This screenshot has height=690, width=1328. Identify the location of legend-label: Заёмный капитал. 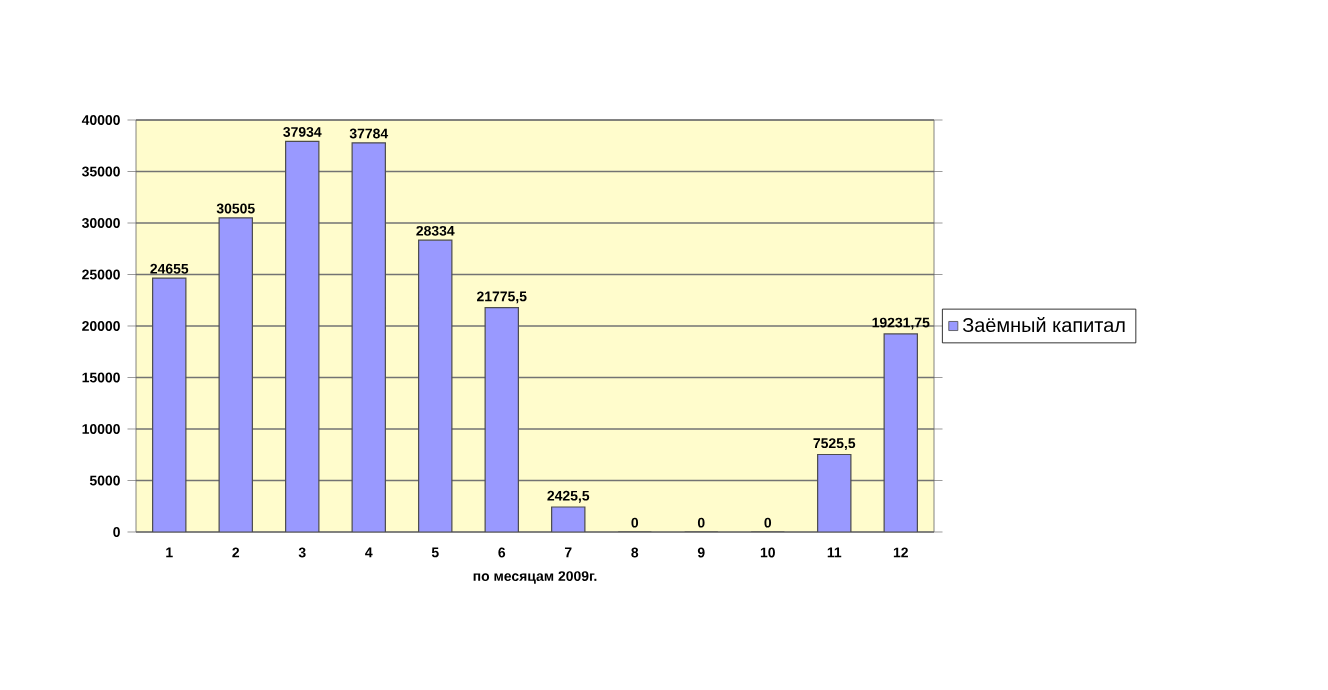
(1043, 325).